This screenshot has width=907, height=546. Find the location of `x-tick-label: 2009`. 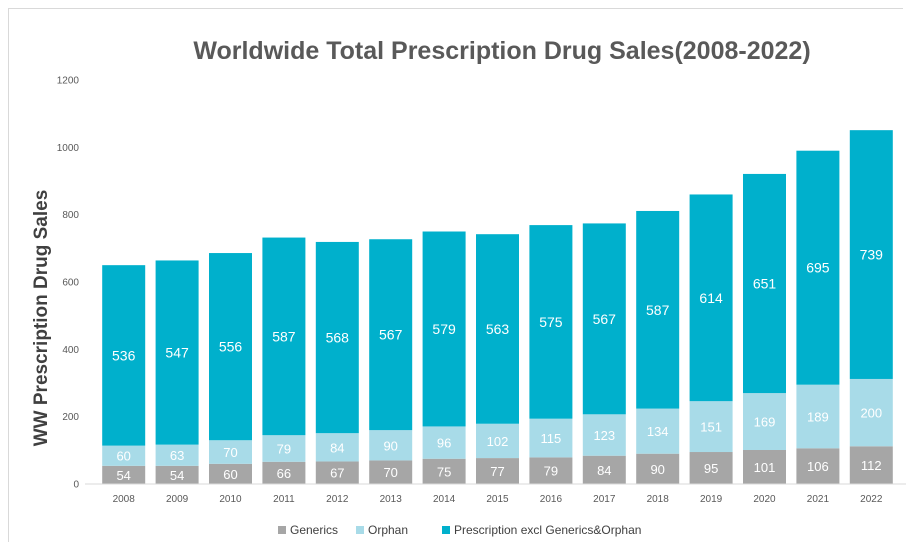

x-tick-label: 2009 is located at coordinates (177, 499).